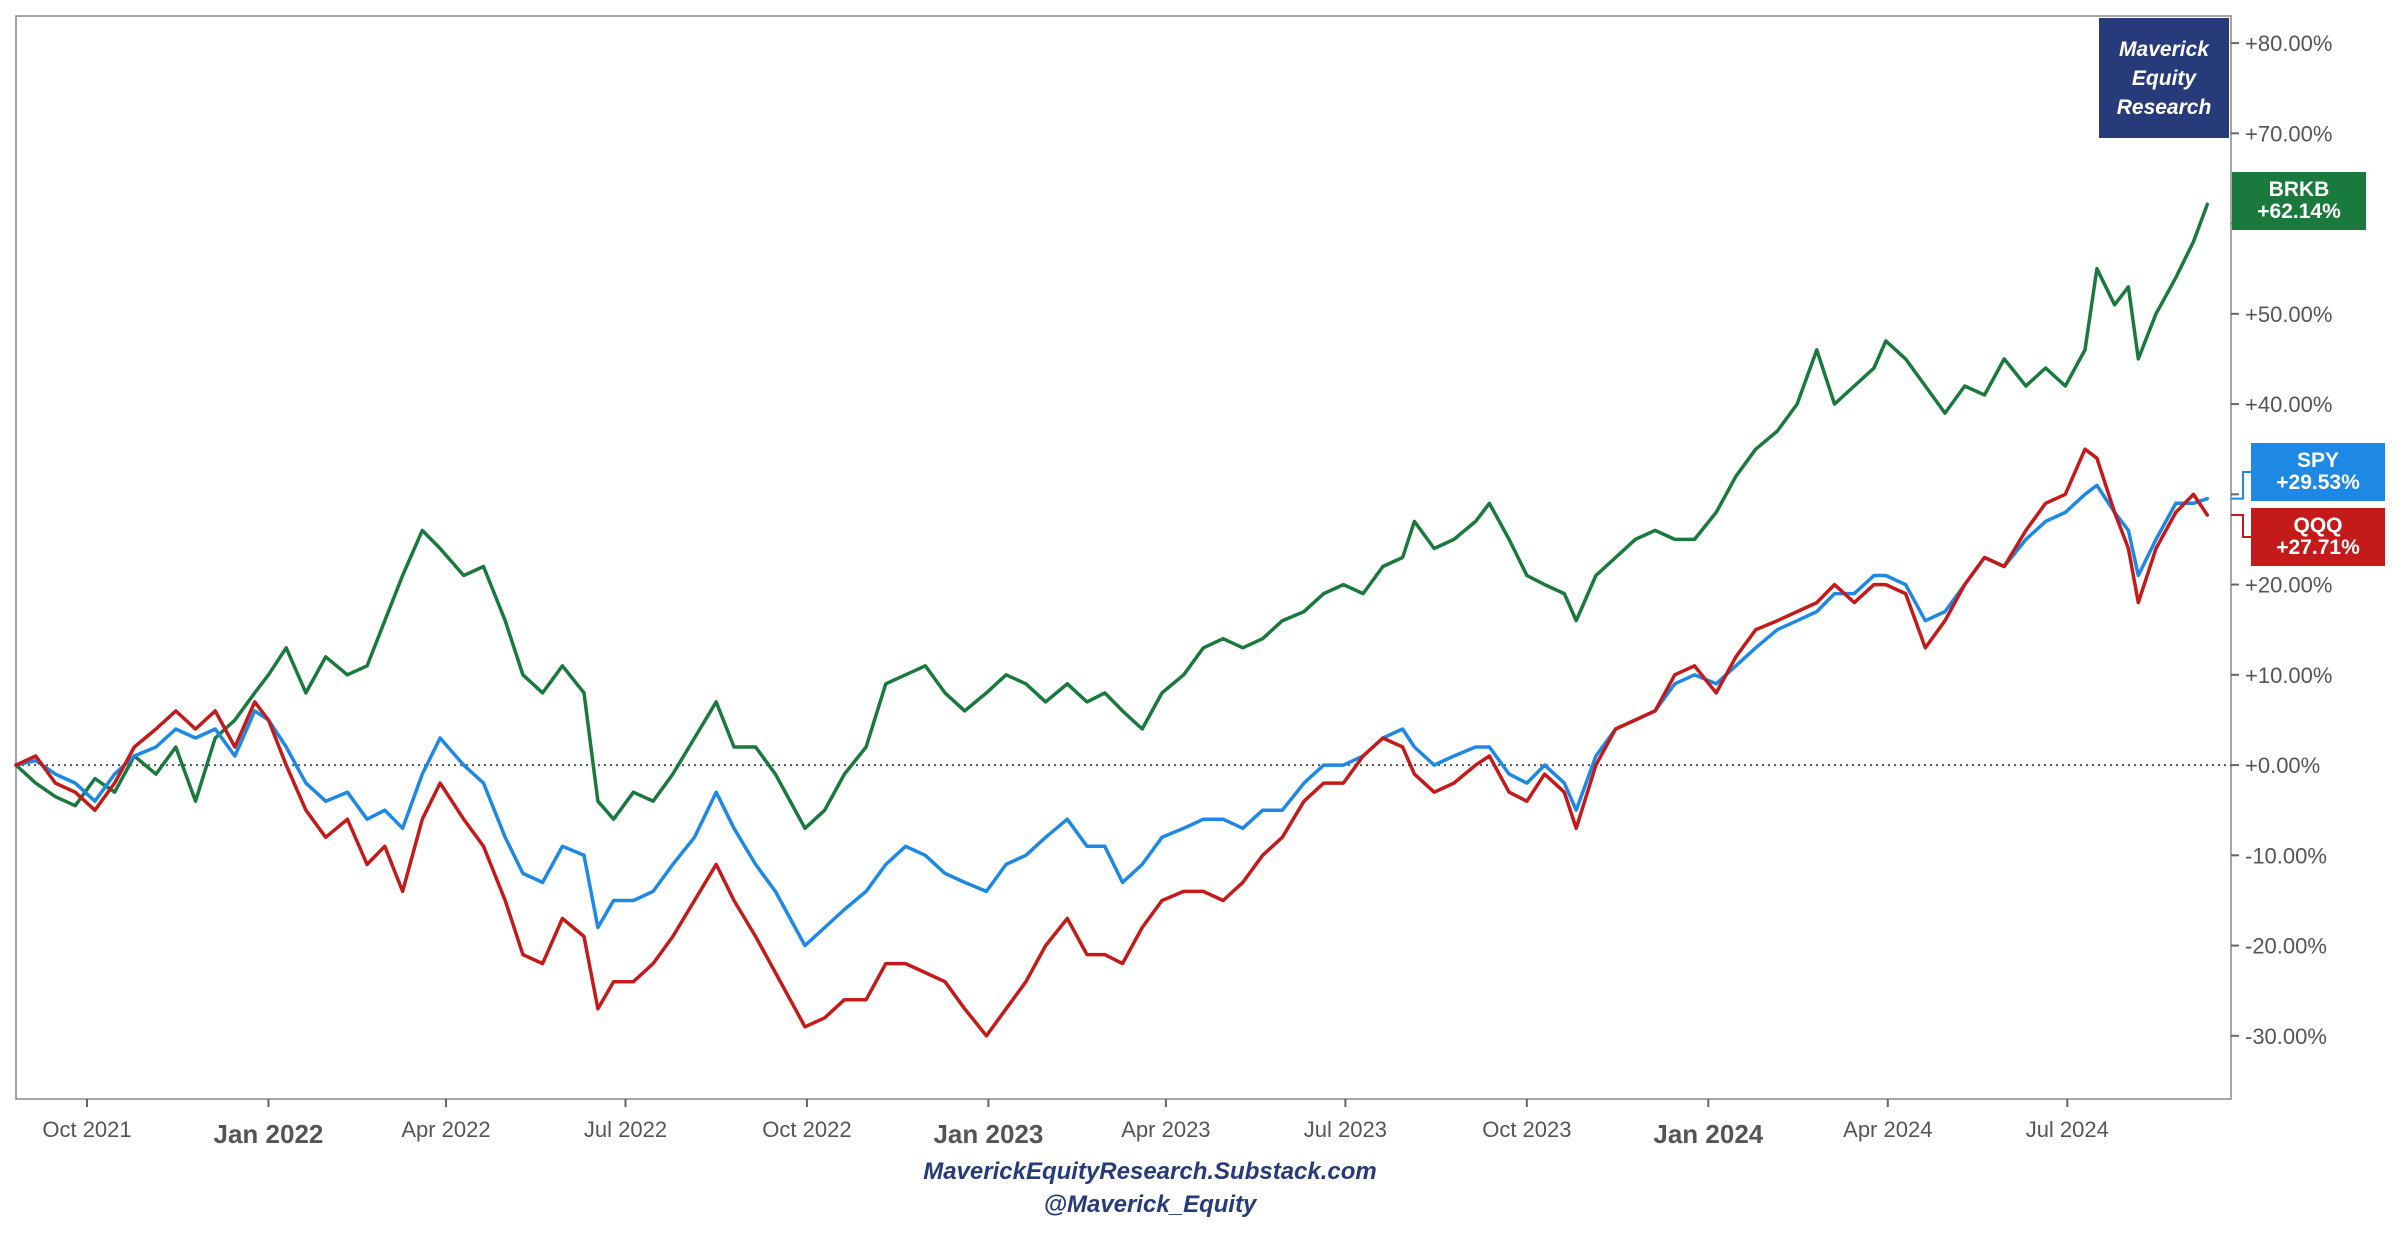 The image size is (2400, 1240). Describe the element at coordinates (2164, 107) in the screenshot. I see `brand-line-3: Research` at that location.